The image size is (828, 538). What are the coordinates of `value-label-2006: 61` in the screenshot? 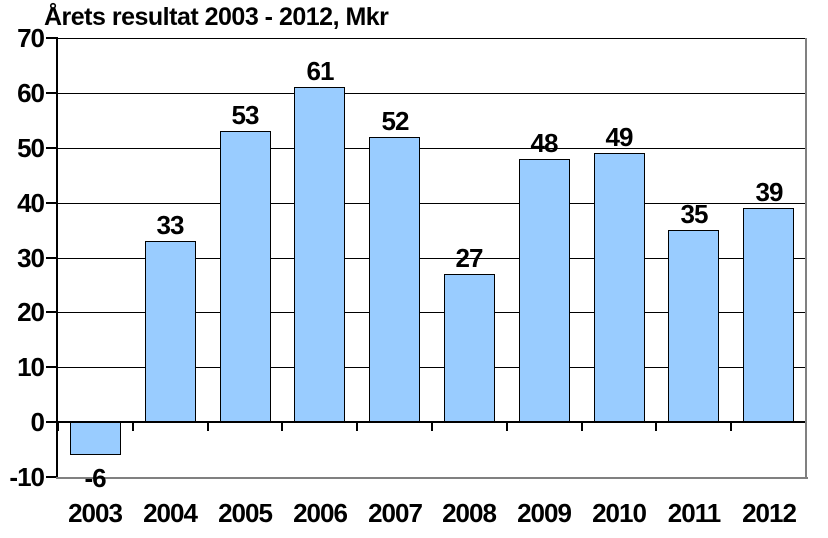 It's located at (320, 71).